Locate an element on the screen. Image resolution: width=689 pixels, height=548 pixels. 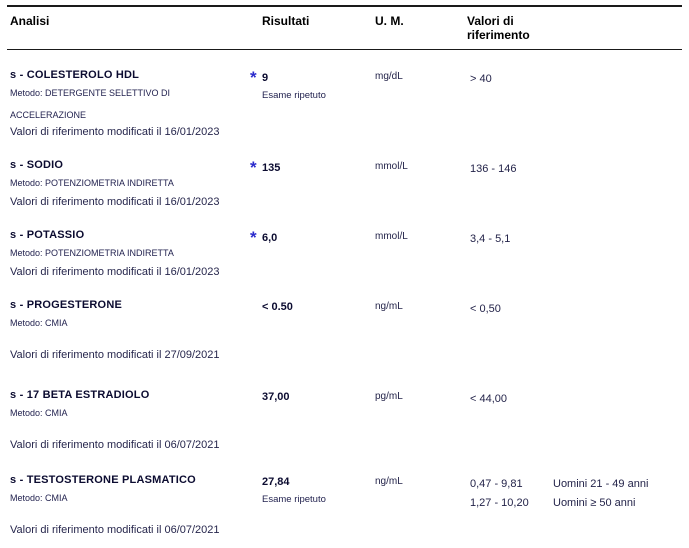
result-value: 135 is located at coordinates (271, 168).